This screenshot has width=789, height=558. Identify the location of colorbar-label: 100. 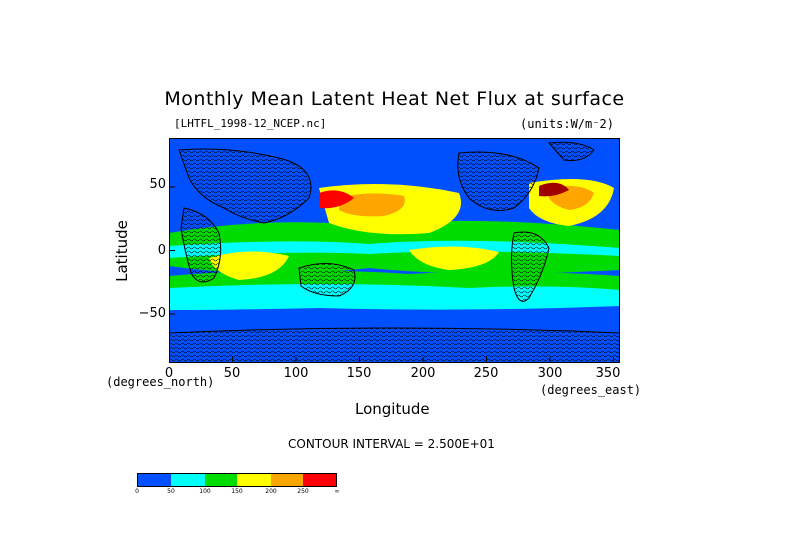
(205, 491).